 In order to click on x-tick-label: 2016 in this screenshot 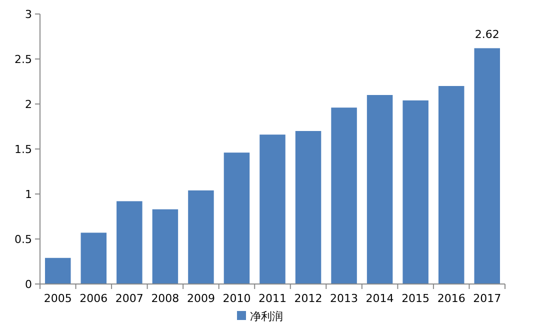, I will do `click(451, 298)`.